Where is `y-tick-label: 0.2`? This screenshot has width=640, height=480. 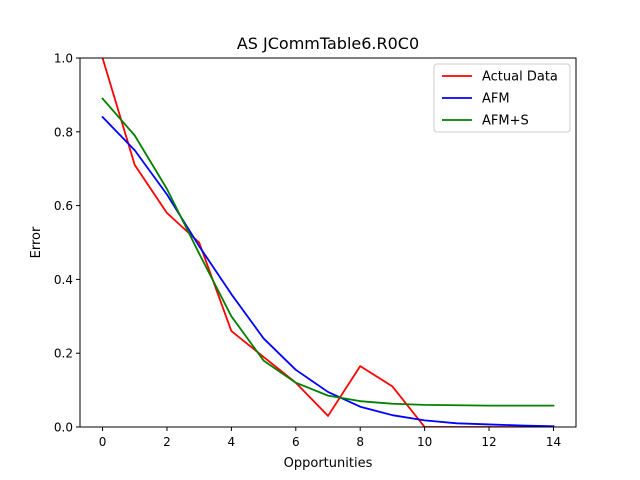
y-tick-label: 0.2 is located at coordinates (63, 354).